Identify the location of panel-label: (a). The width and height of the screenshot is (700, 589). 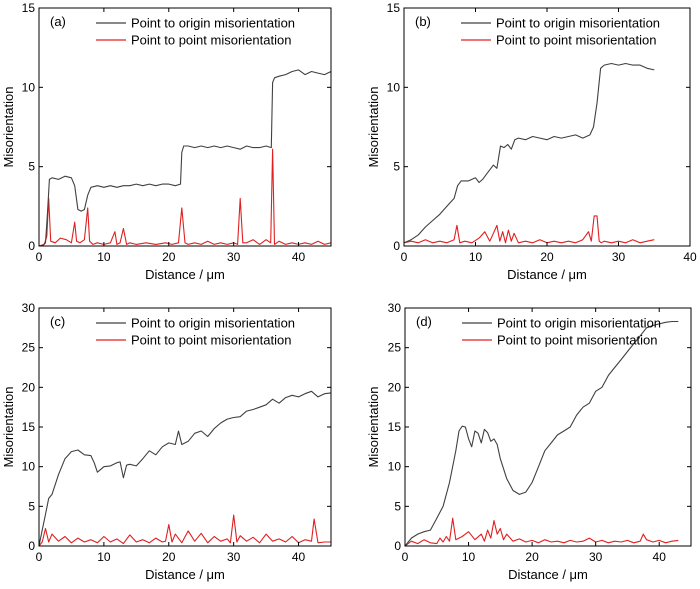
(58, 21).